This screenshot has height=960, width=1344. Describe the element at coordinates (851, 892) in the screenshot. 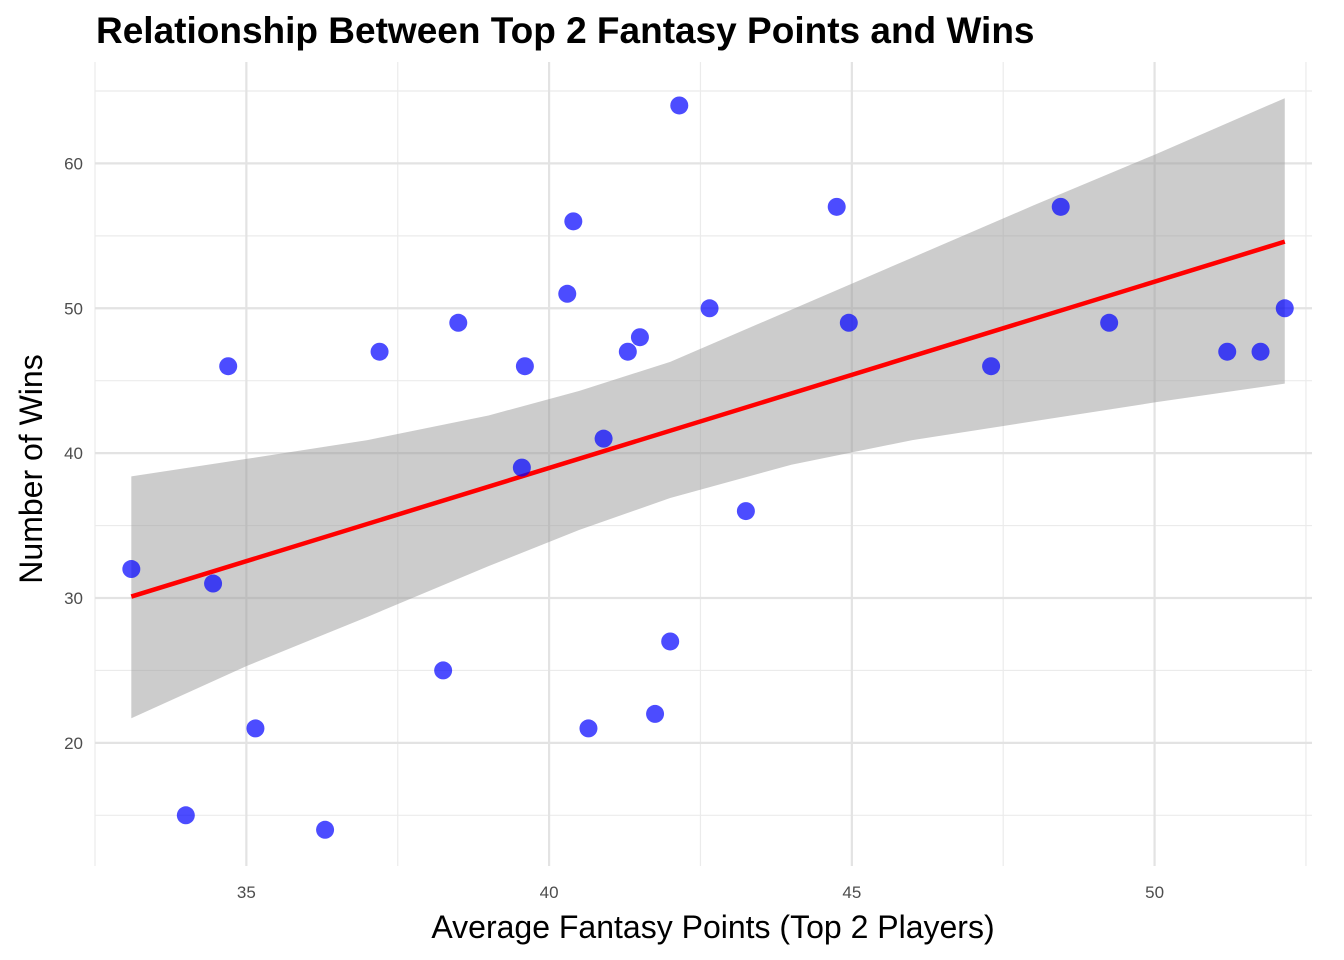

I see `x-tick-label: 45` at that location.